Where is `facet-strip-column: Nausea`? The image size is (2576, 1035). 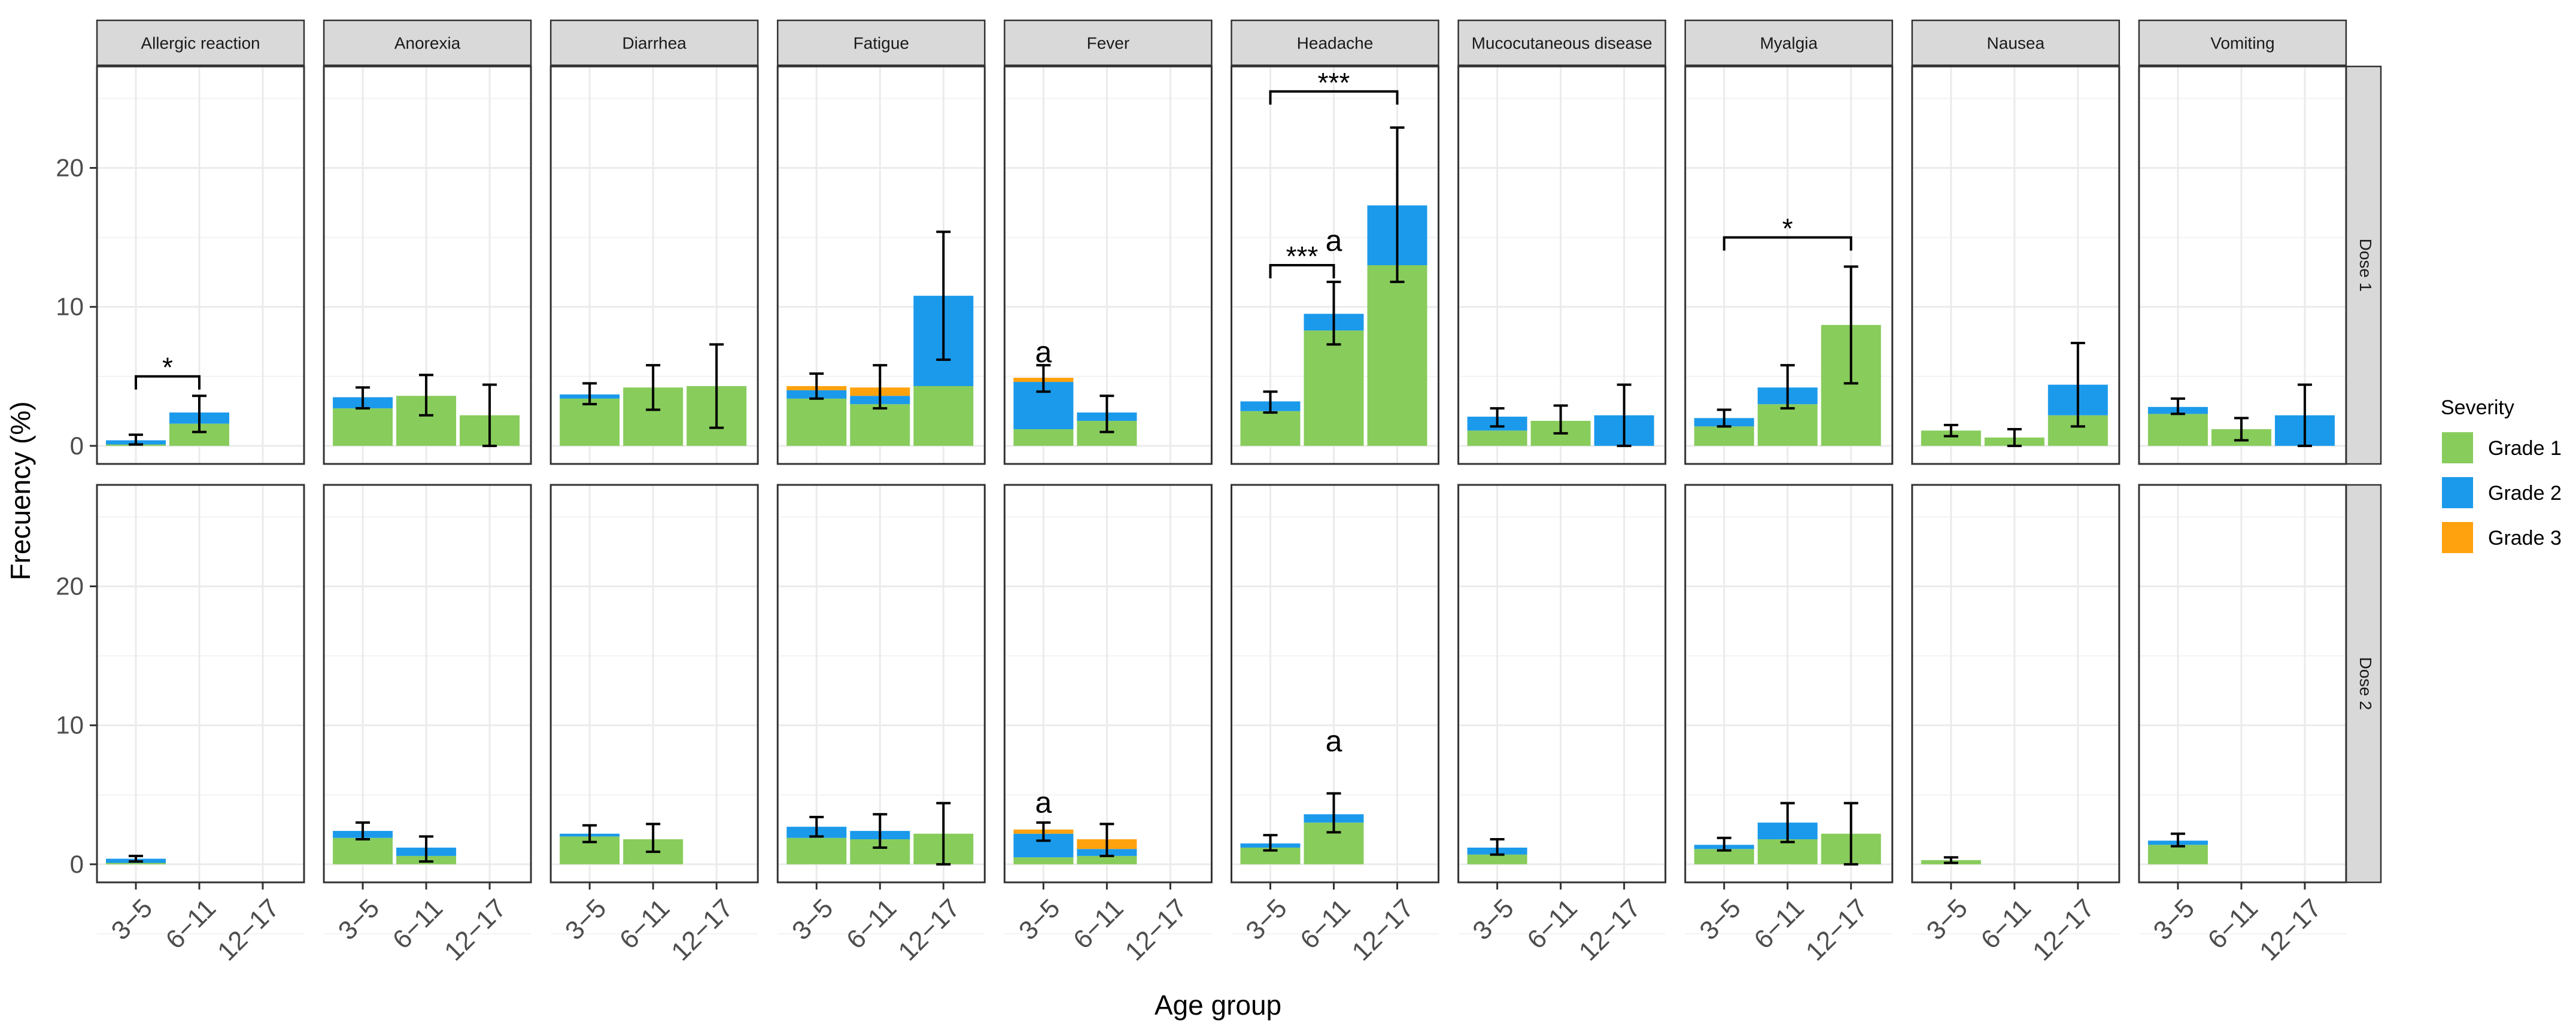
facet-strip-column: Nausea is located at coordinates (2016, 42).